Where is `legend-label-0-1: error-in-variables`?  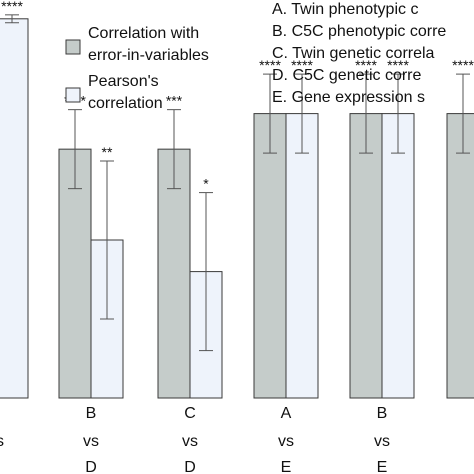 legend-label-0-1: error-in-variables is located at coordinates (148, 55).